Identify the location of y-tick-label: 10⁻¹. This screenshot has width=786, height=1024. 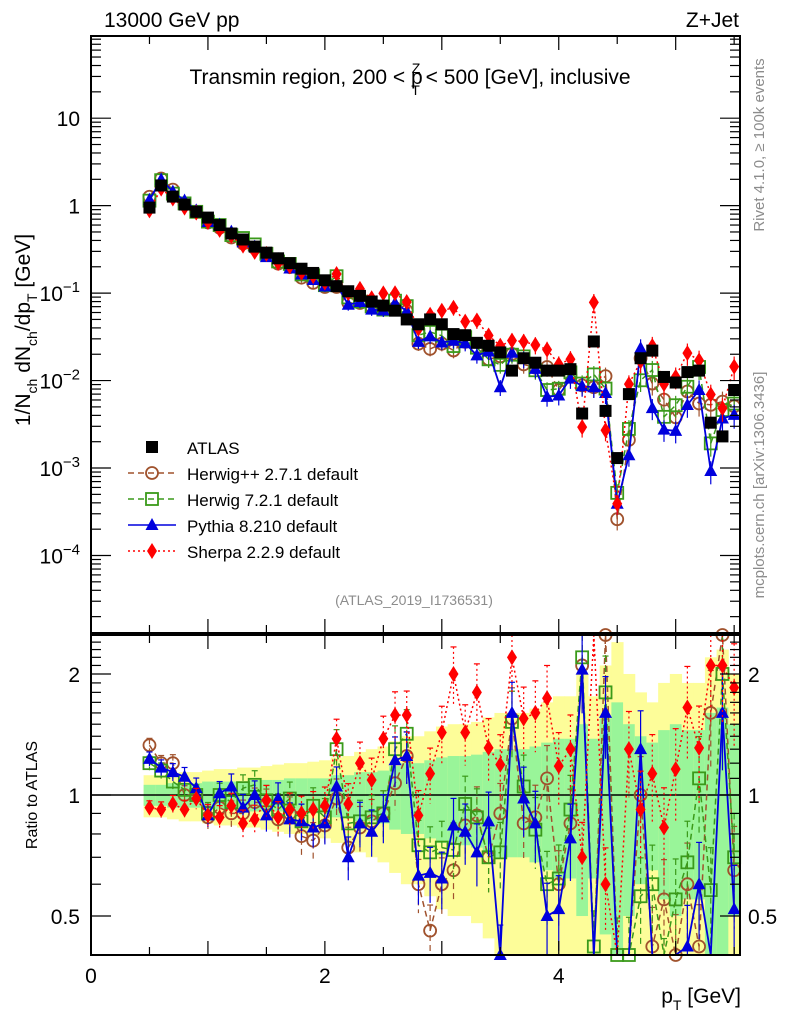
(60, 292).